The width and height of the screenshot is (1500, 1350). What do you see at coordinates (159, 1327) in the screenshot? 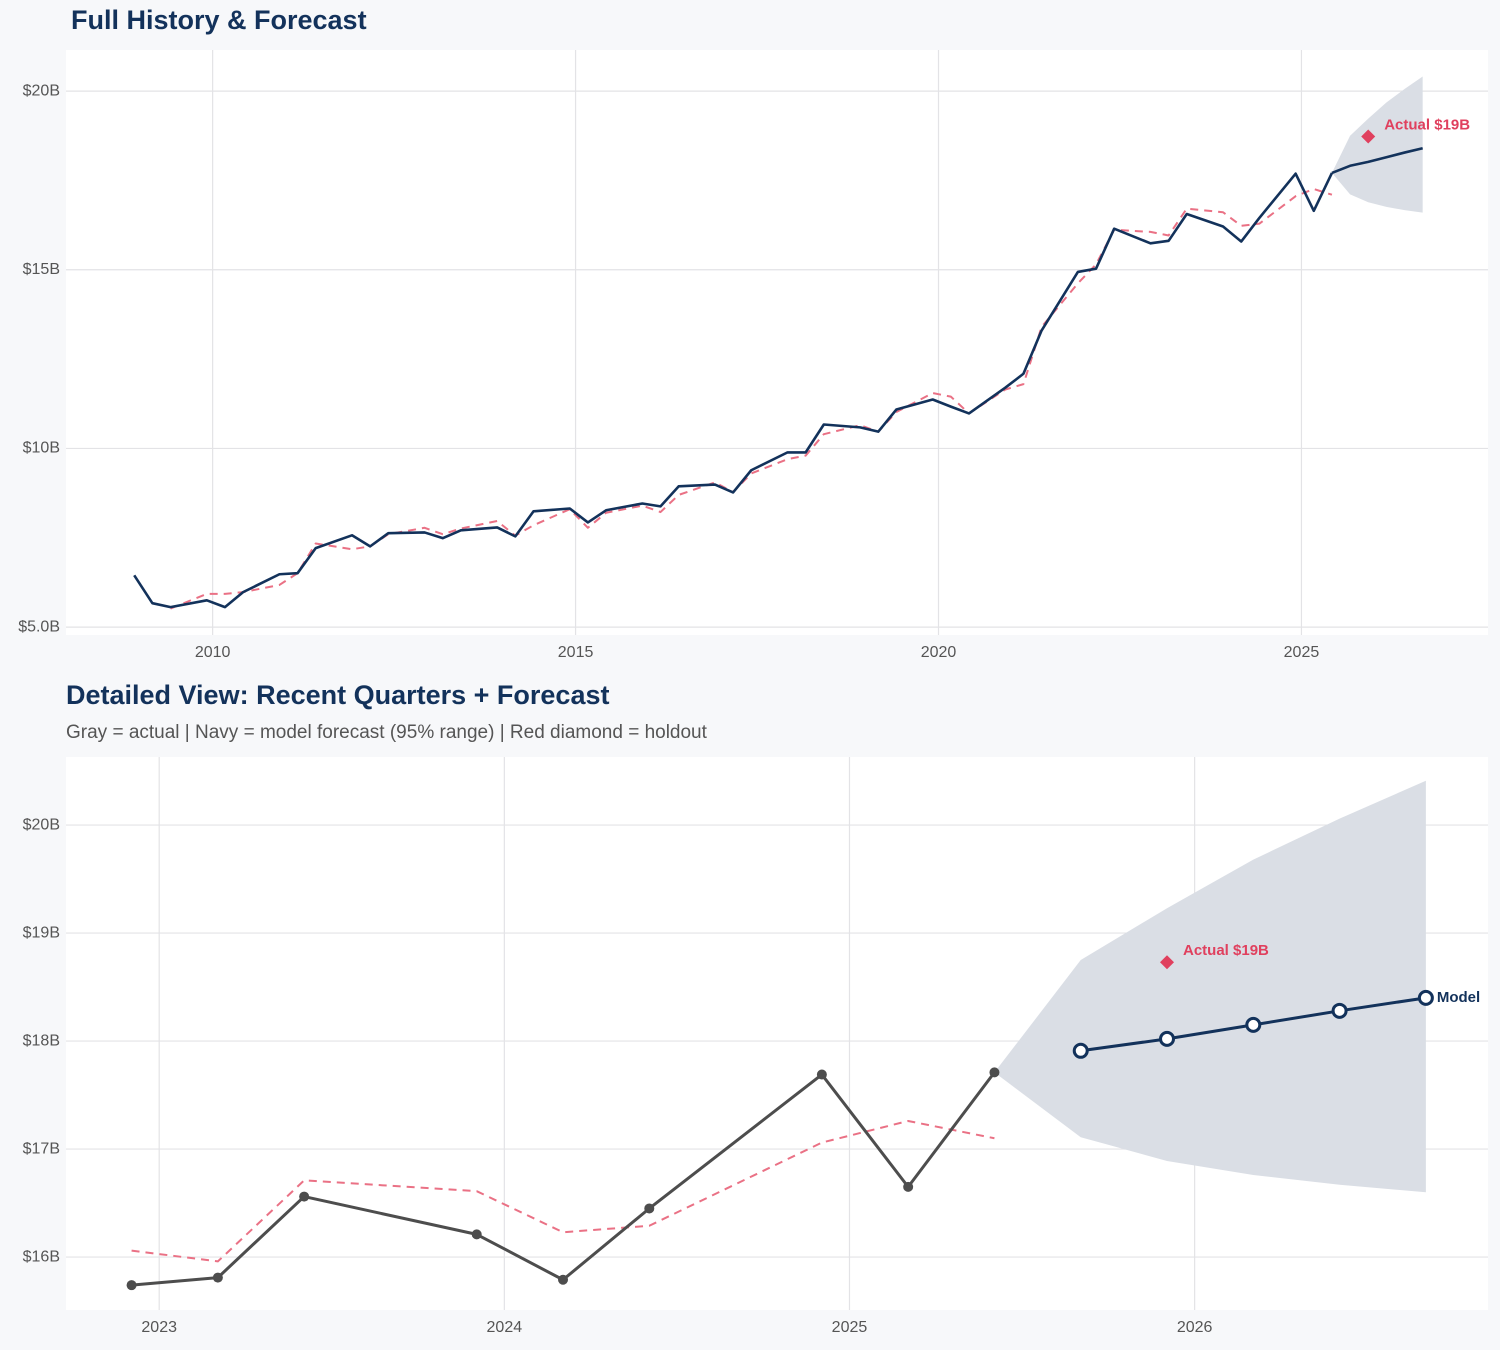
I see `x-tick-label: 2023` at bounding box center [159, 1327].